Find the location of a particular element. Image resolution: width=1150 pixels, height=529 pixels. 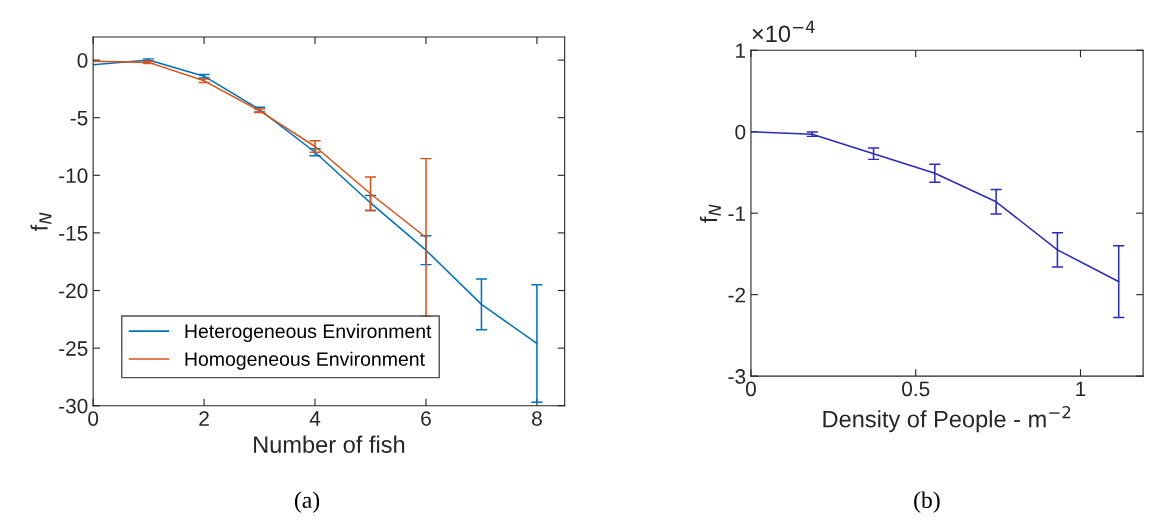

x-axis-title: Number of fish is located at coordinates (329, 444).